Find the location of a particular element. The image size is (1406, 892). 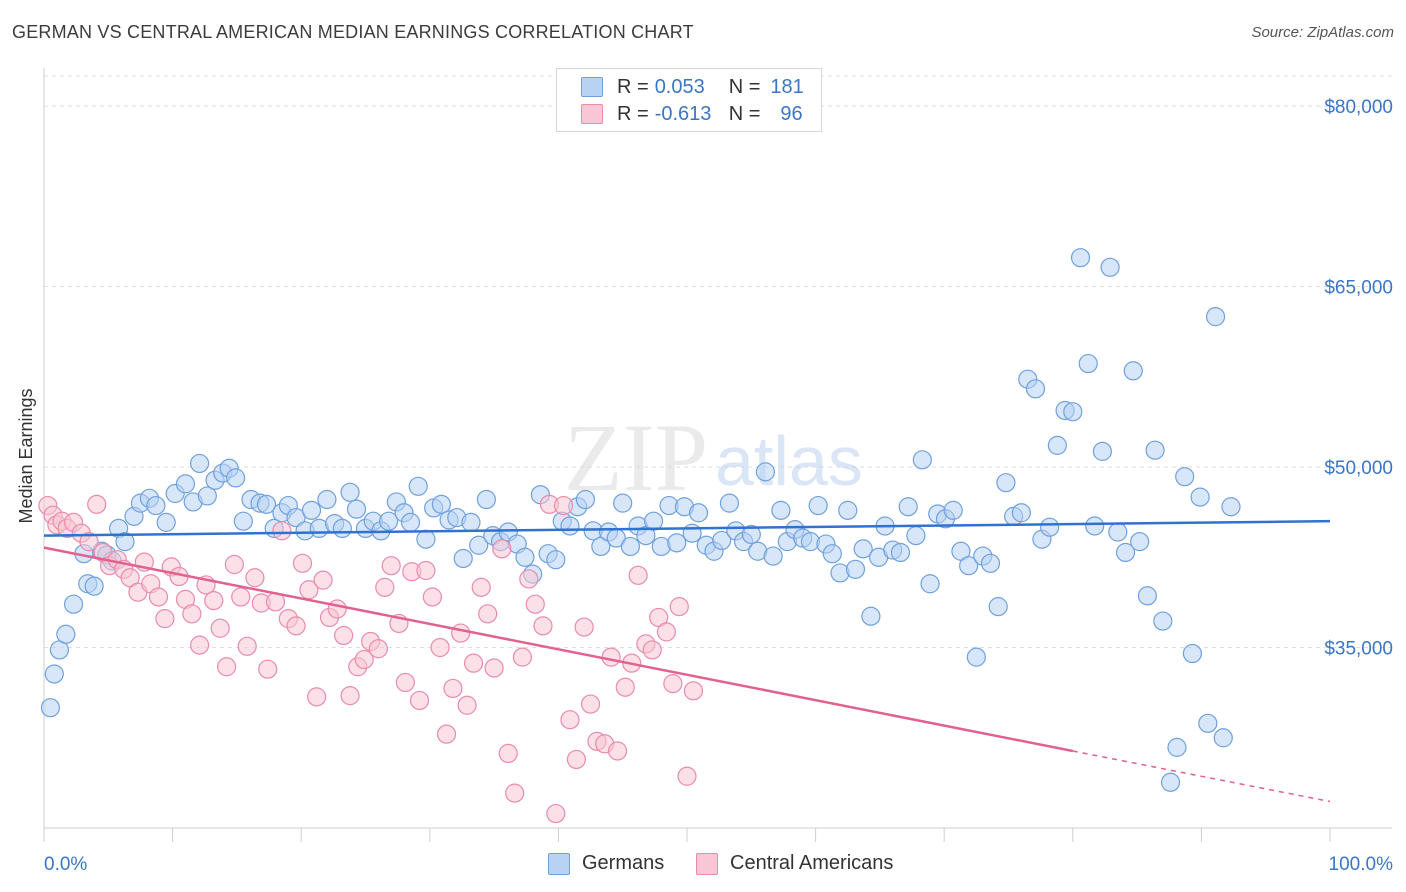

series-swatch-blue is located at coordinates (559, 863).